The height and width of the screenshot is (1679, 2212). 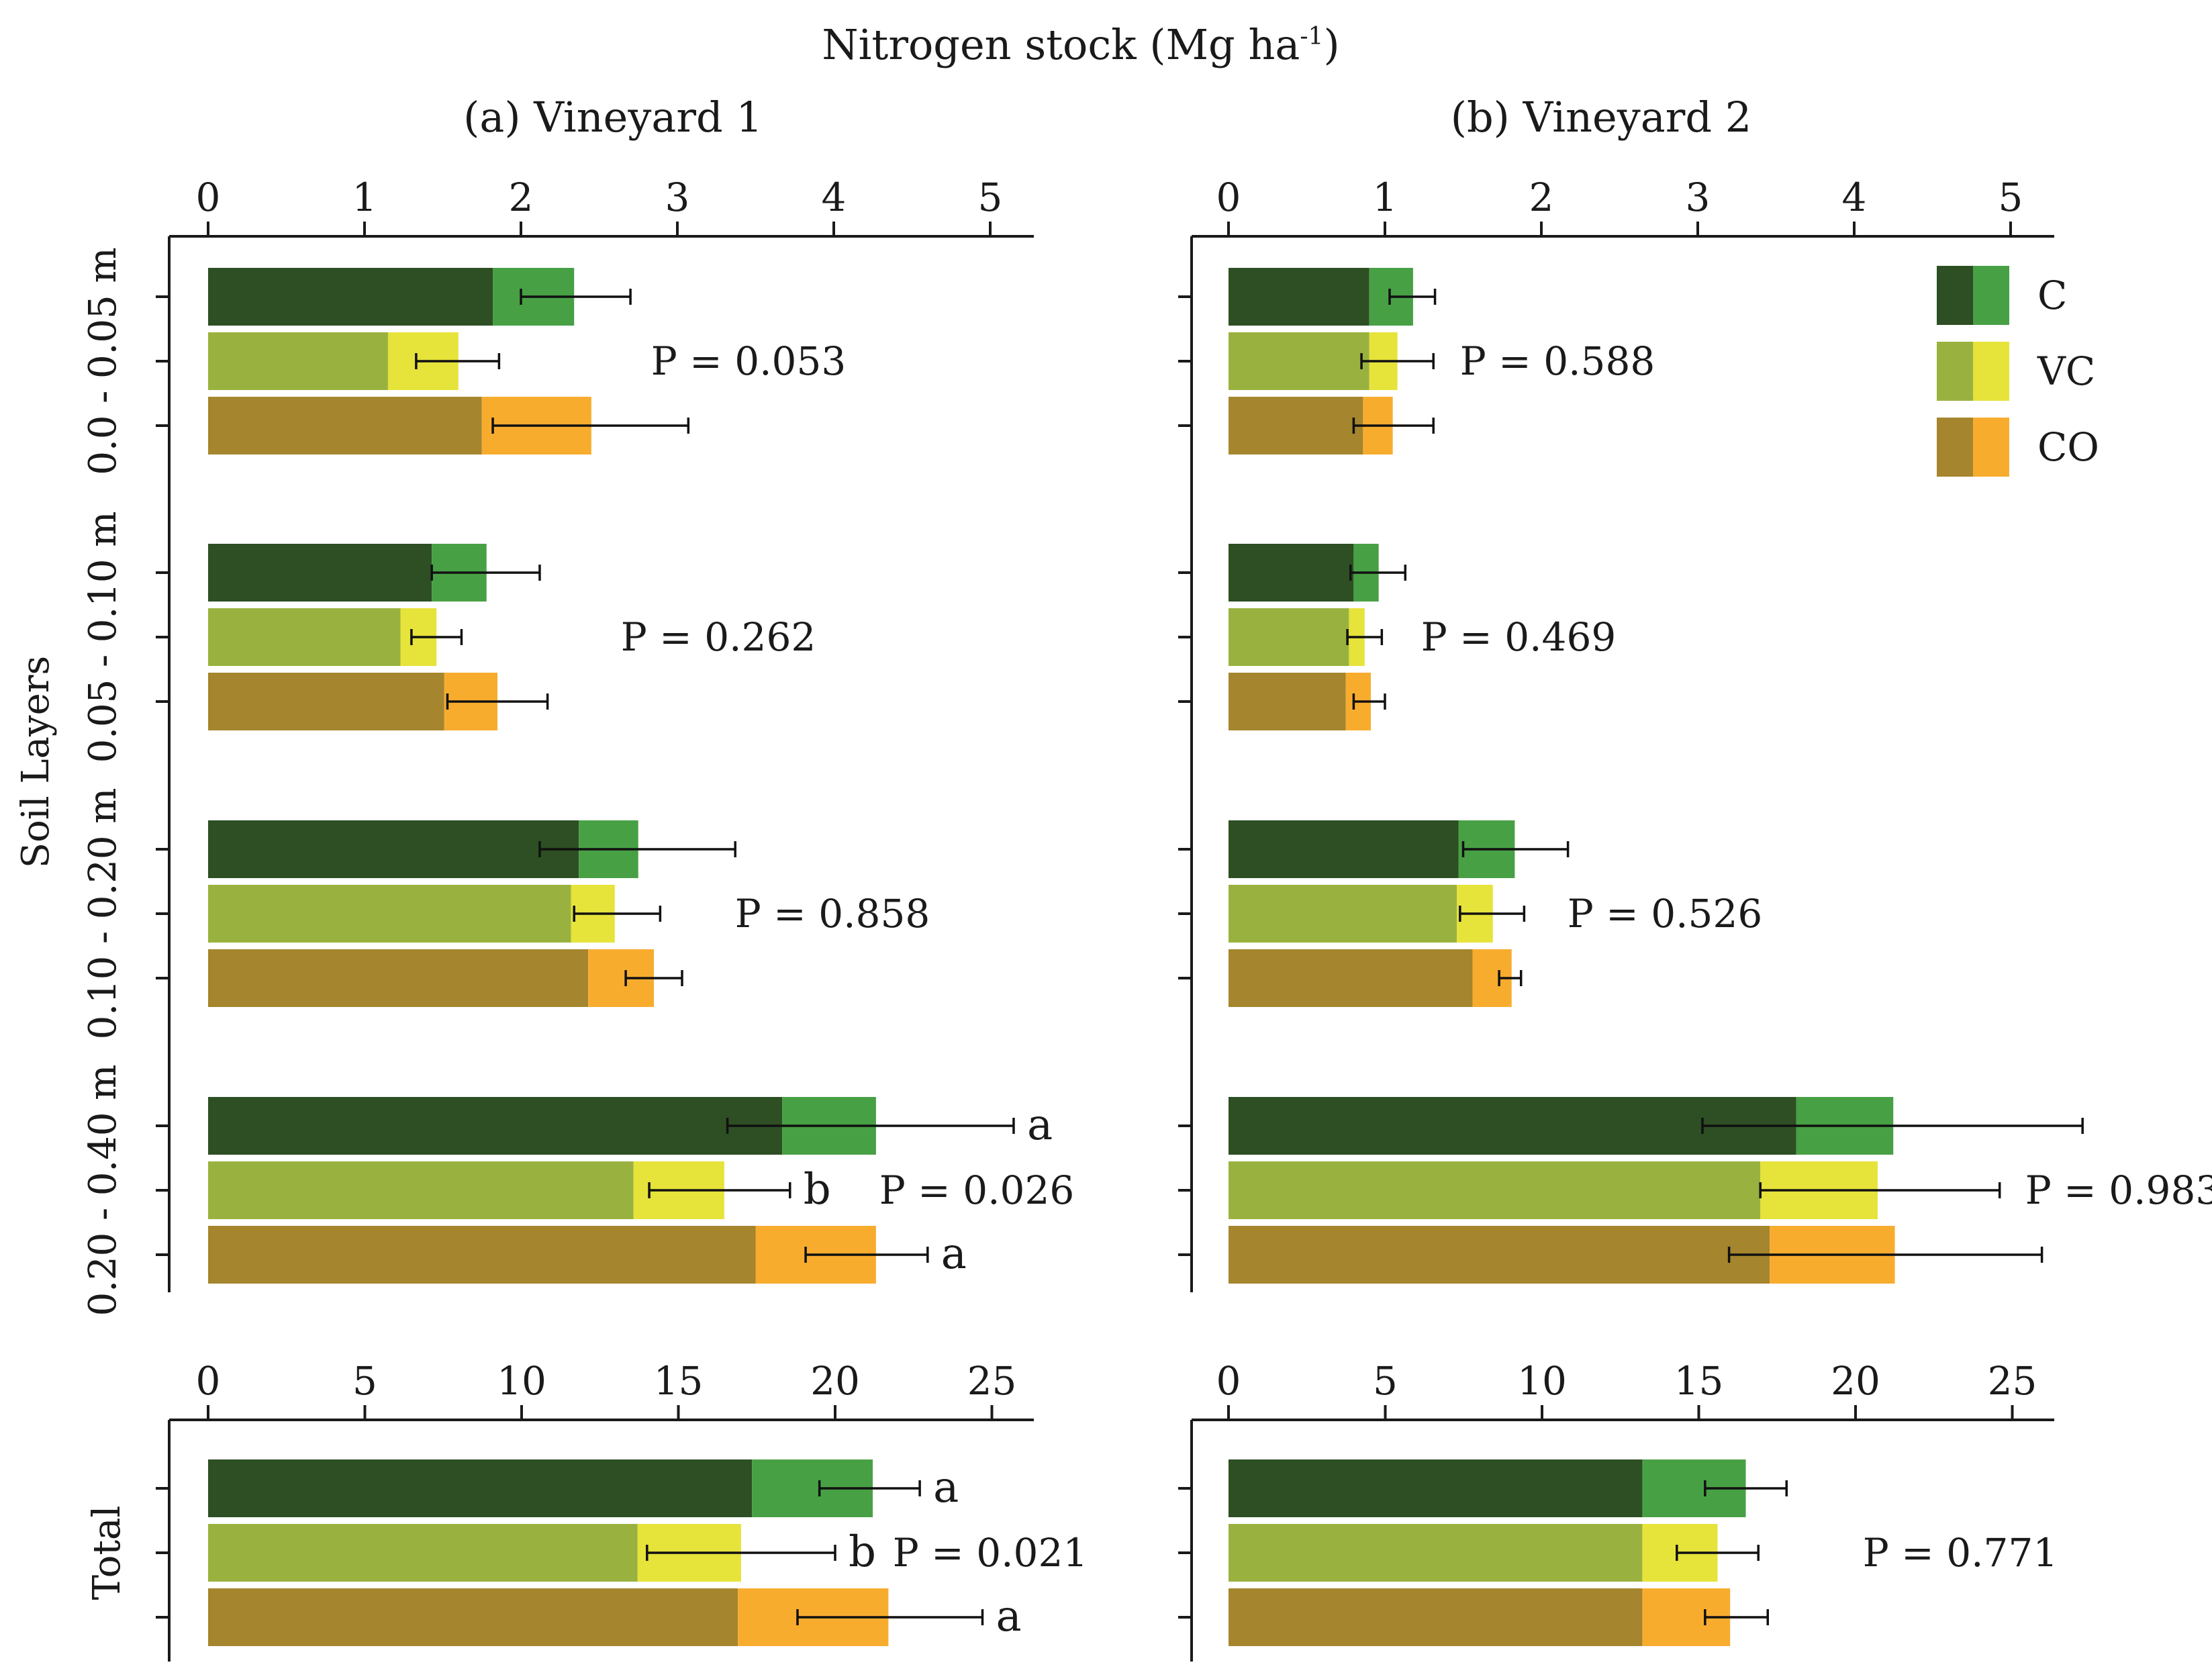 I want to click on vineyard-2-x-tick-label: 1, so click(x=1385, y=197).